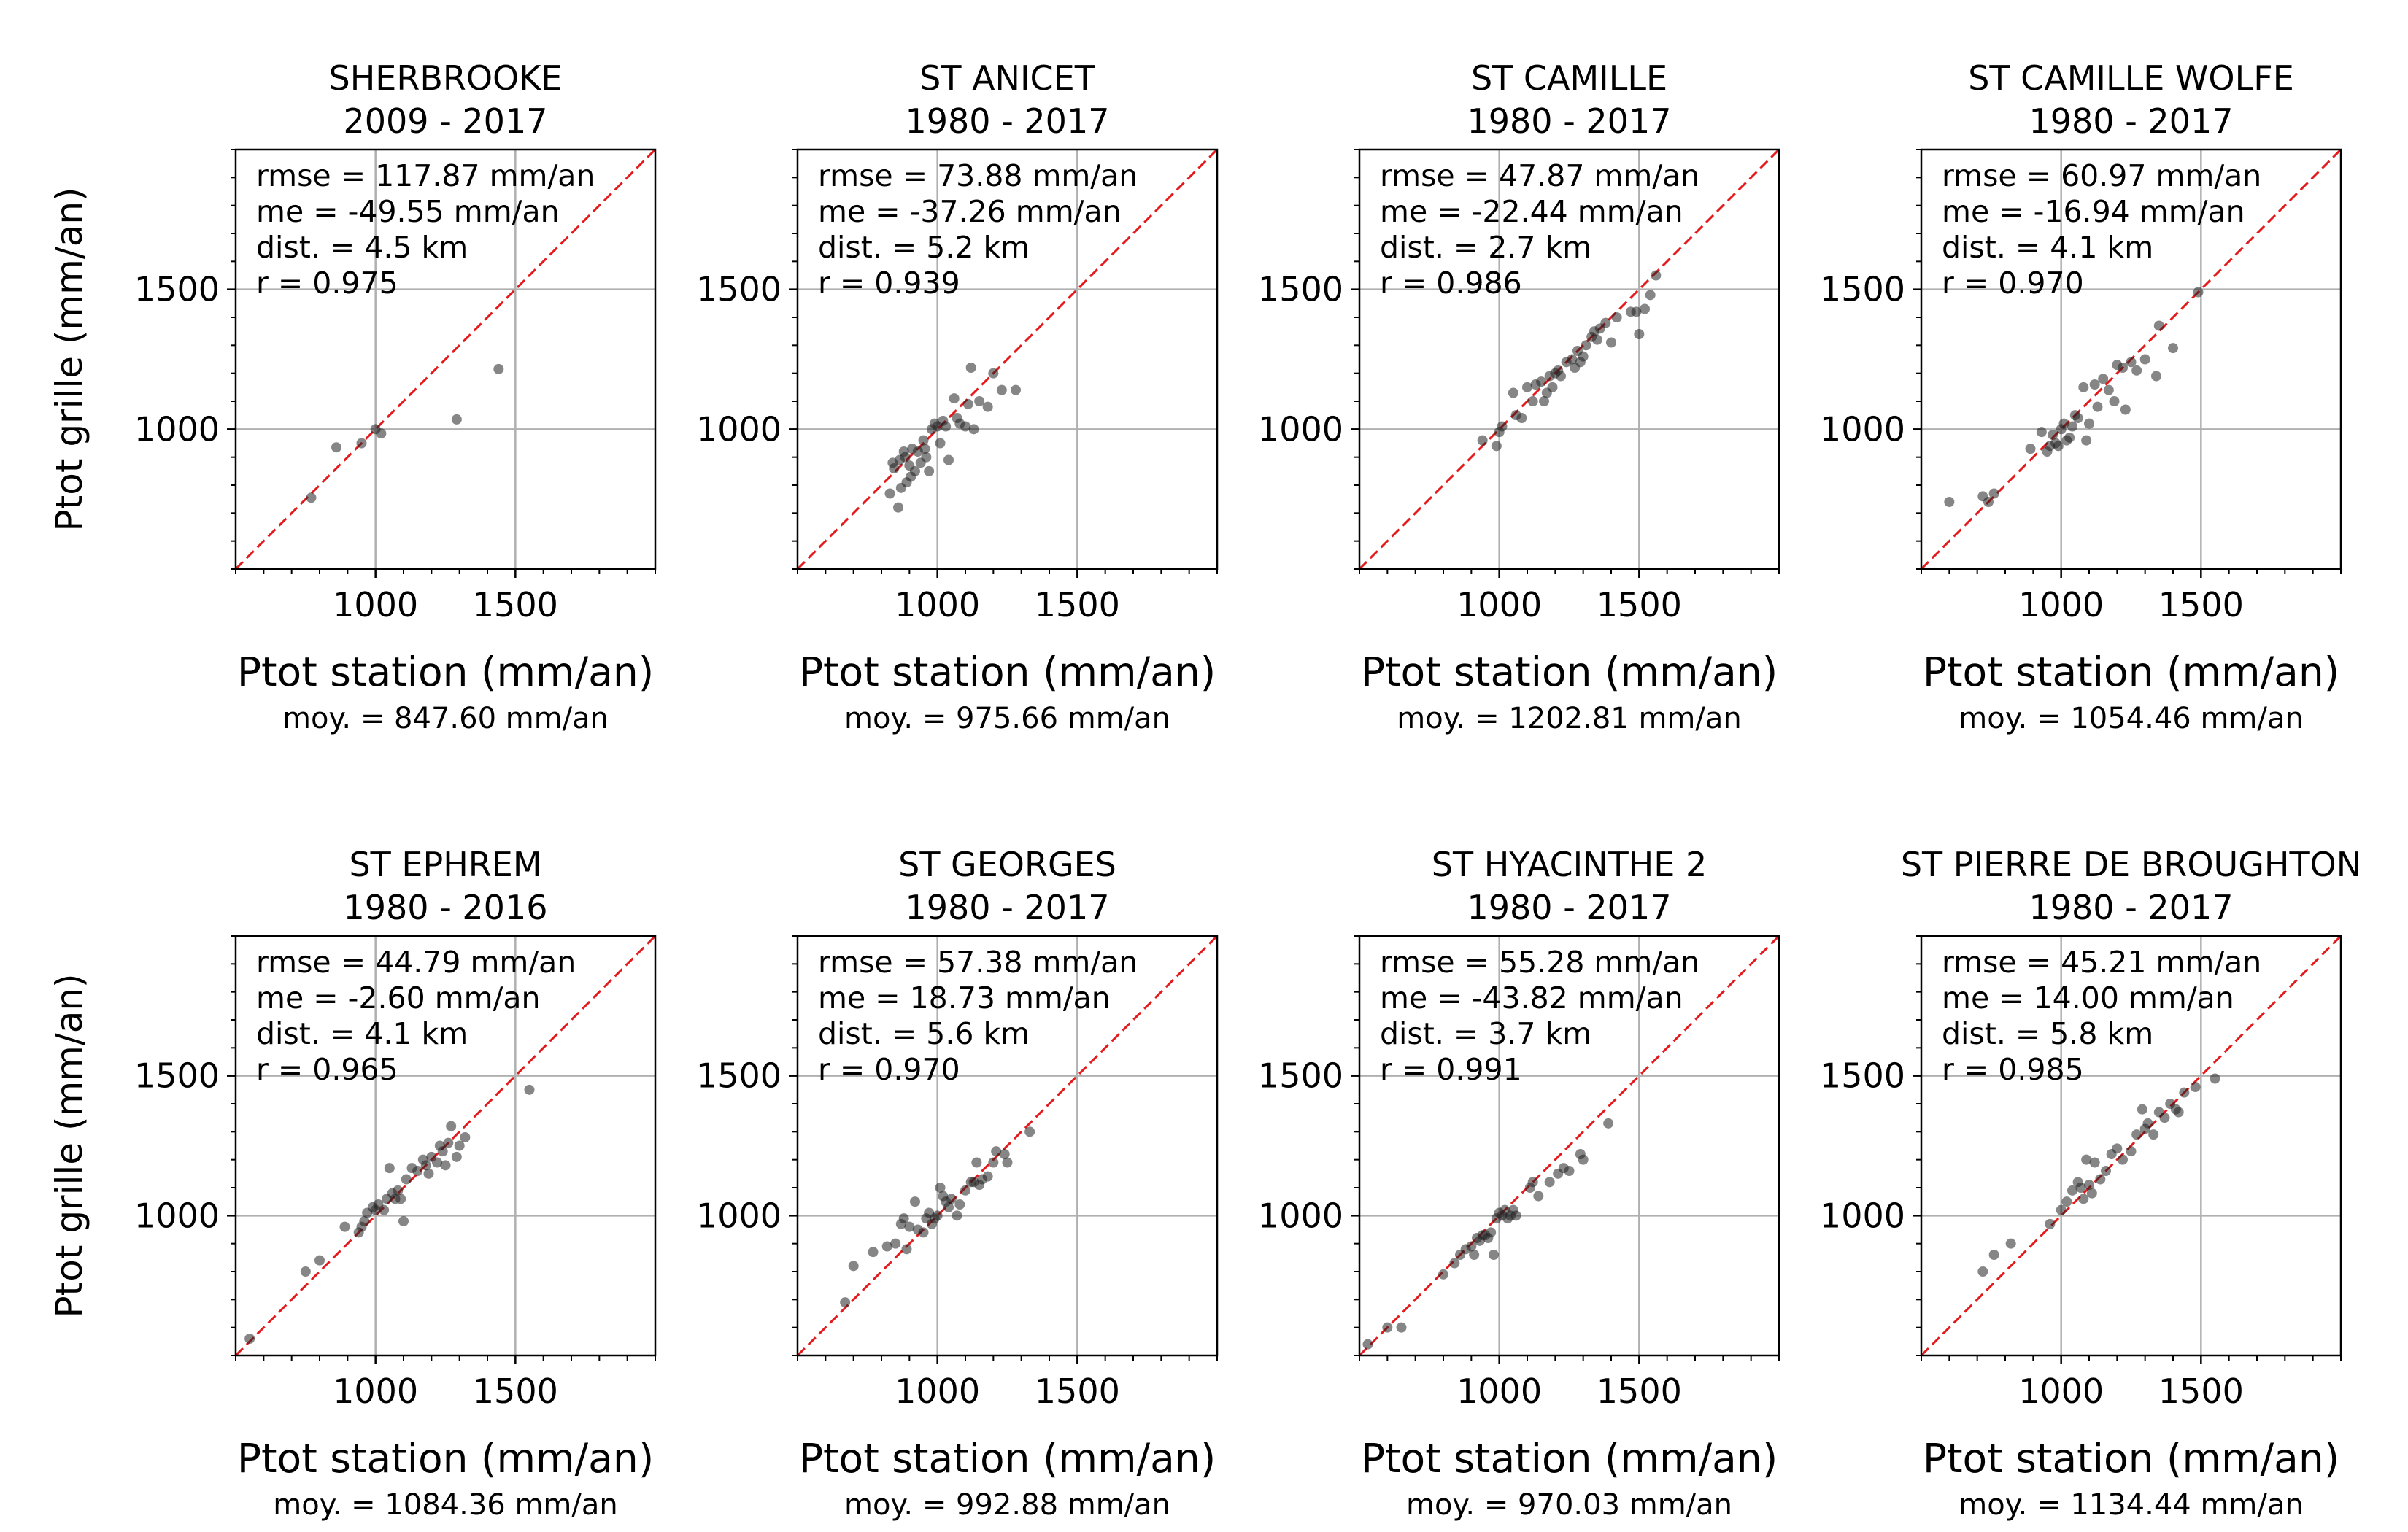  I want to click on stat-annotation: rmse = 60.97 mm/an, so click(2101, 176).